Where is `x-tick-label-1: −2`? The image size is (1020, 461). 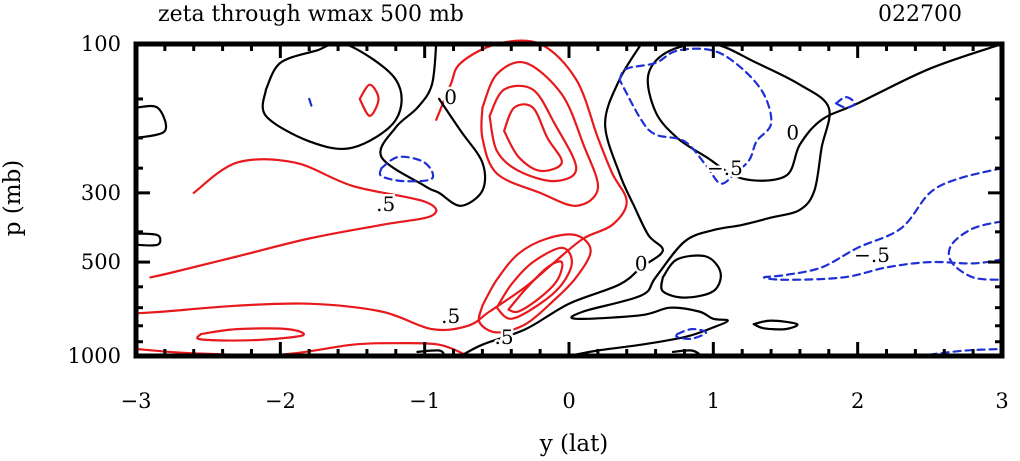 x-tick-label-1: −2 is located at coordinates (280, 401).